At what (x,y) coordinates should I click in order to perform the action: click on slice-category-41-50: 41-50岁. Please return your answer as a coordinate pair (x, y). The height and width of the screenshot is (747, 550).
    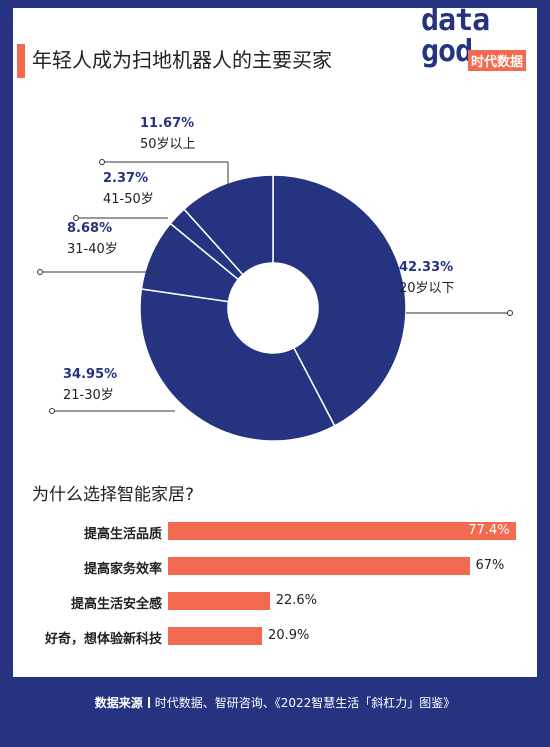
    Looking at the image, I should click on (128, 199).